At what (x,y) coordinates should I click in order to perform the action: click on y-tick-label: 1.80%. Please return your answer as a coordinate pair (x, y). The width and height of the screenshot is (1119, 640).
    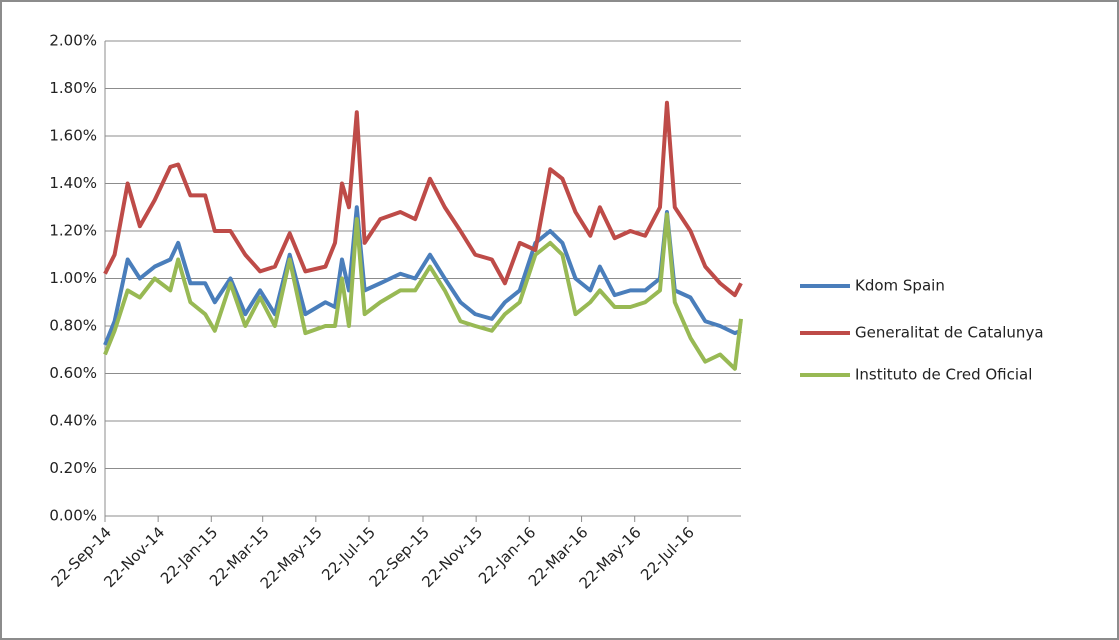
    Looking at the image, I should click on (73, 88).